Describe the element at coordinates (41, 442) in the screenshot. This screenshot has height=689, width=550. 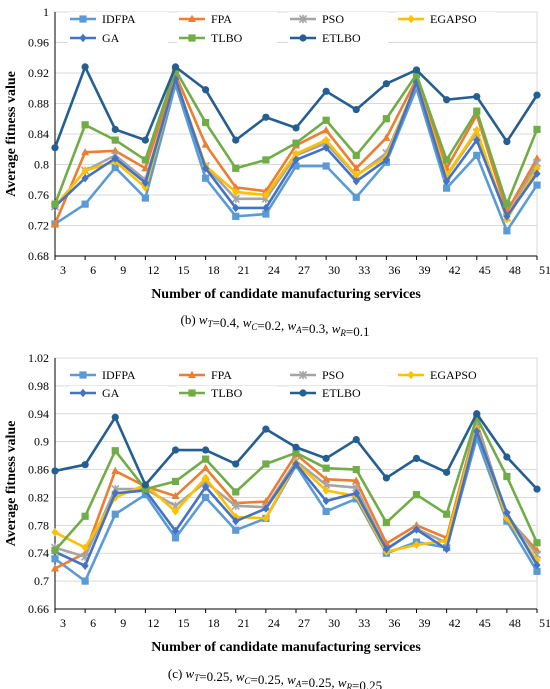
I see `y-tick-label: 0.9` at that location.